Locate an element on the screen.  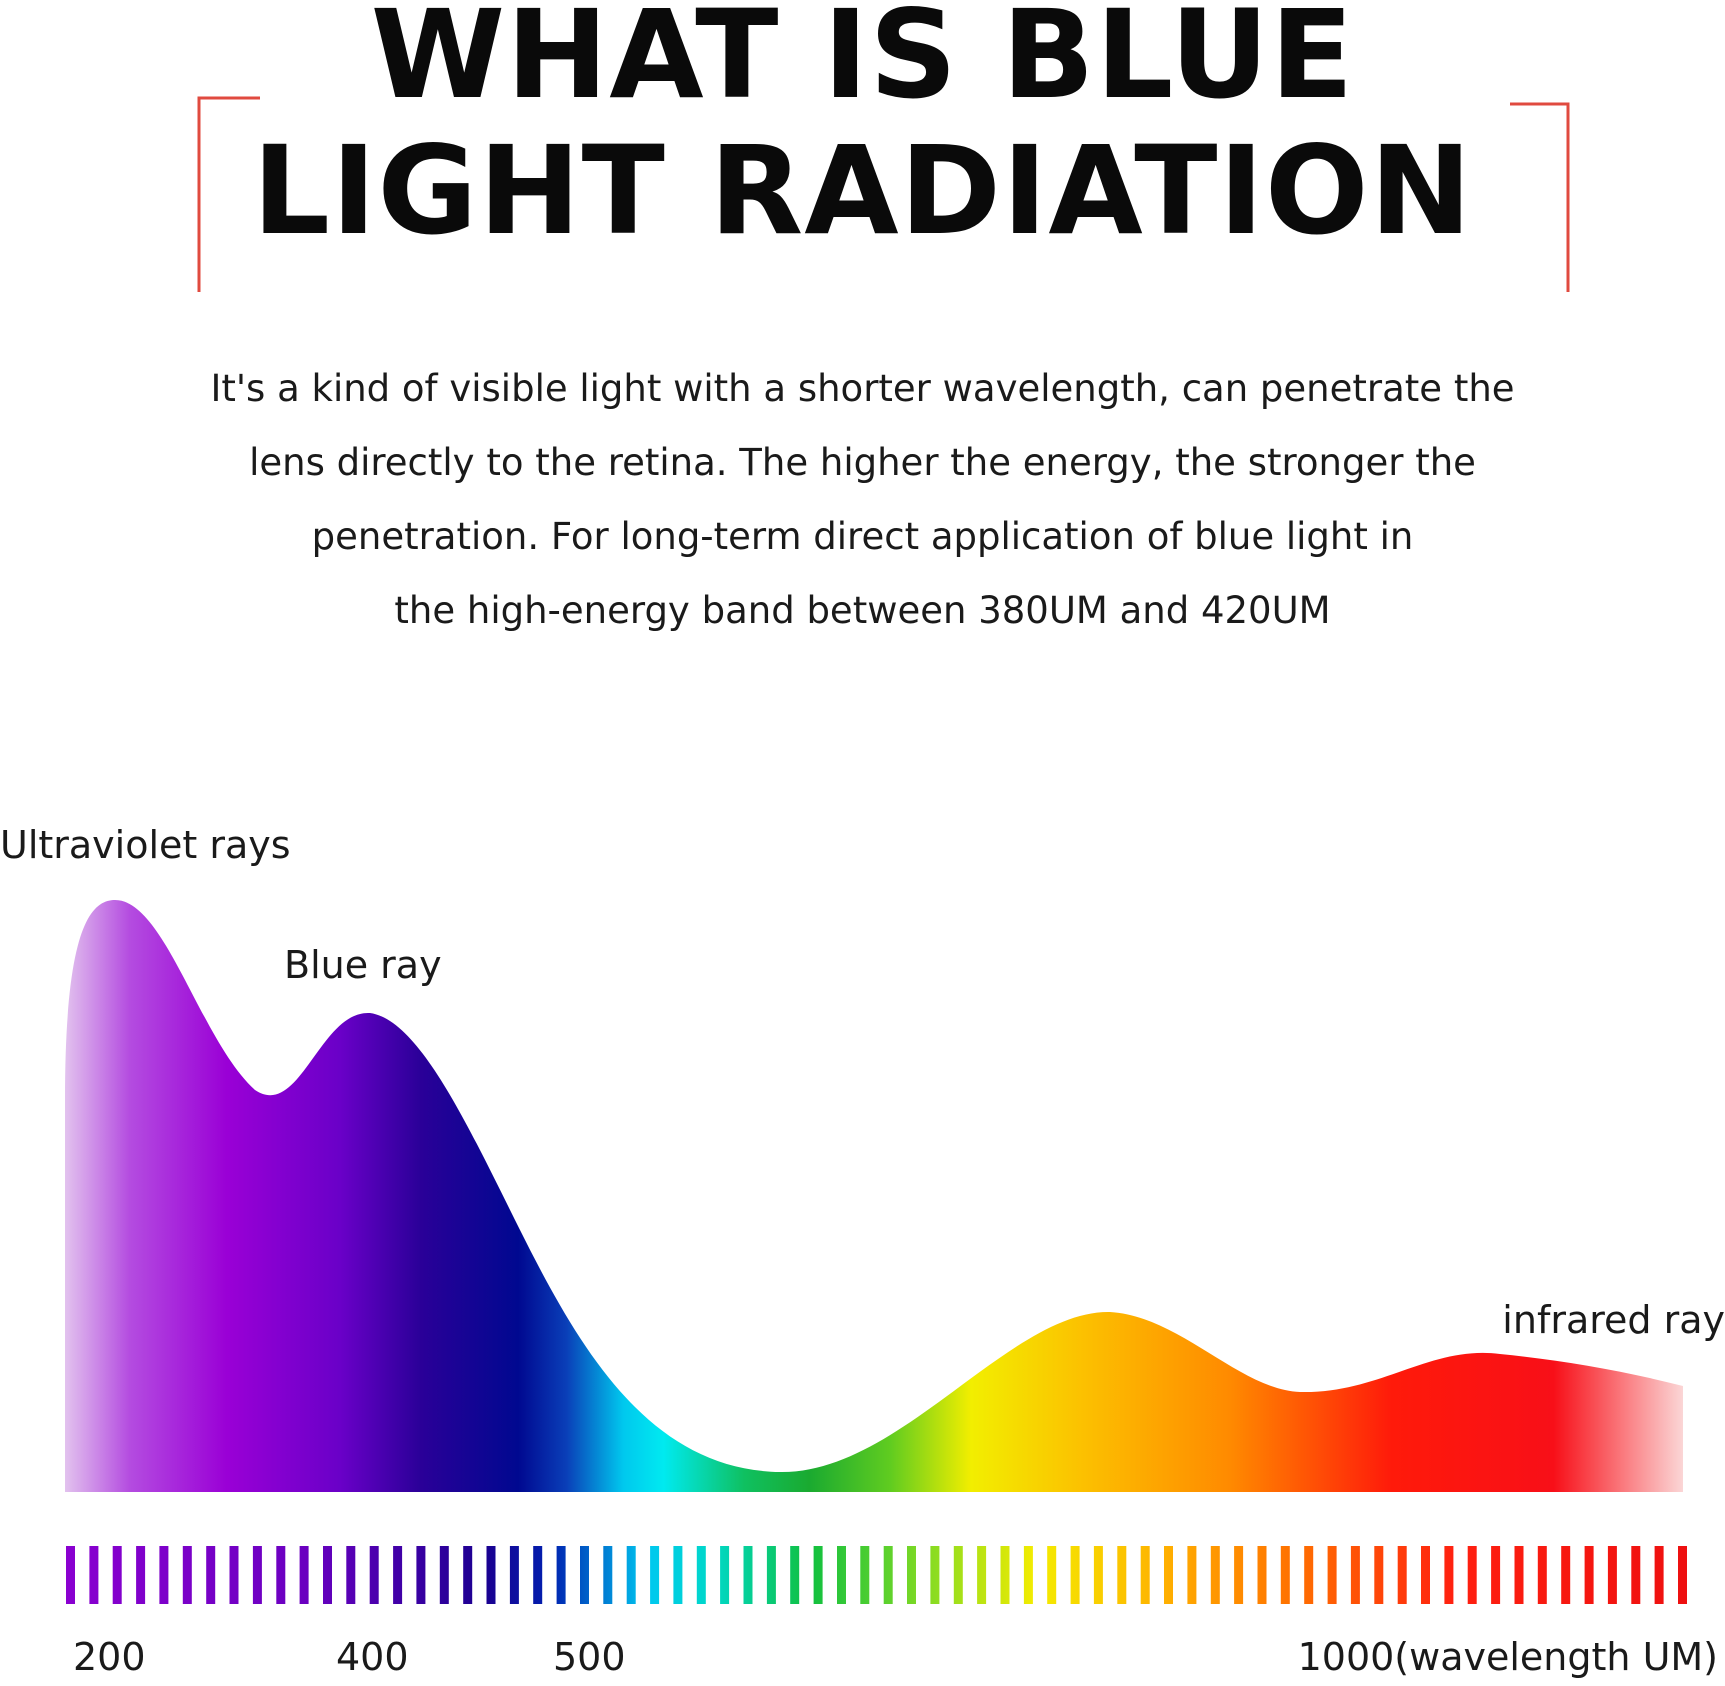
title-frame is located at coordinates (883, 195).